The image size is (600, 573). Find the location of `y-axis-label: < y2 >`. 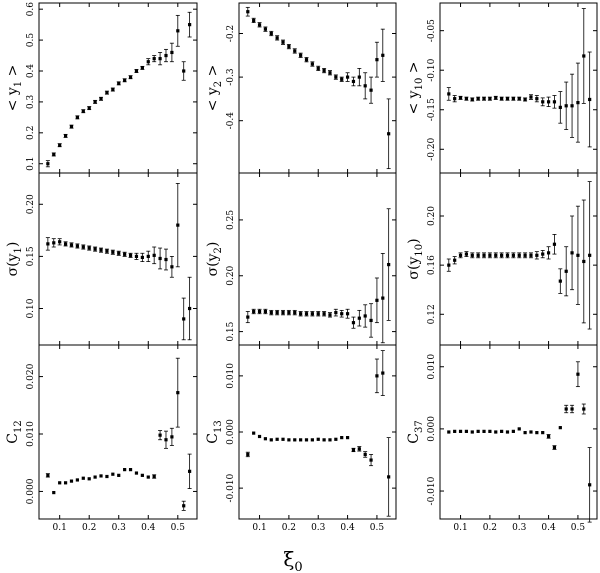

y-axis-label: < y2 > is located at coordinates (214, 88).